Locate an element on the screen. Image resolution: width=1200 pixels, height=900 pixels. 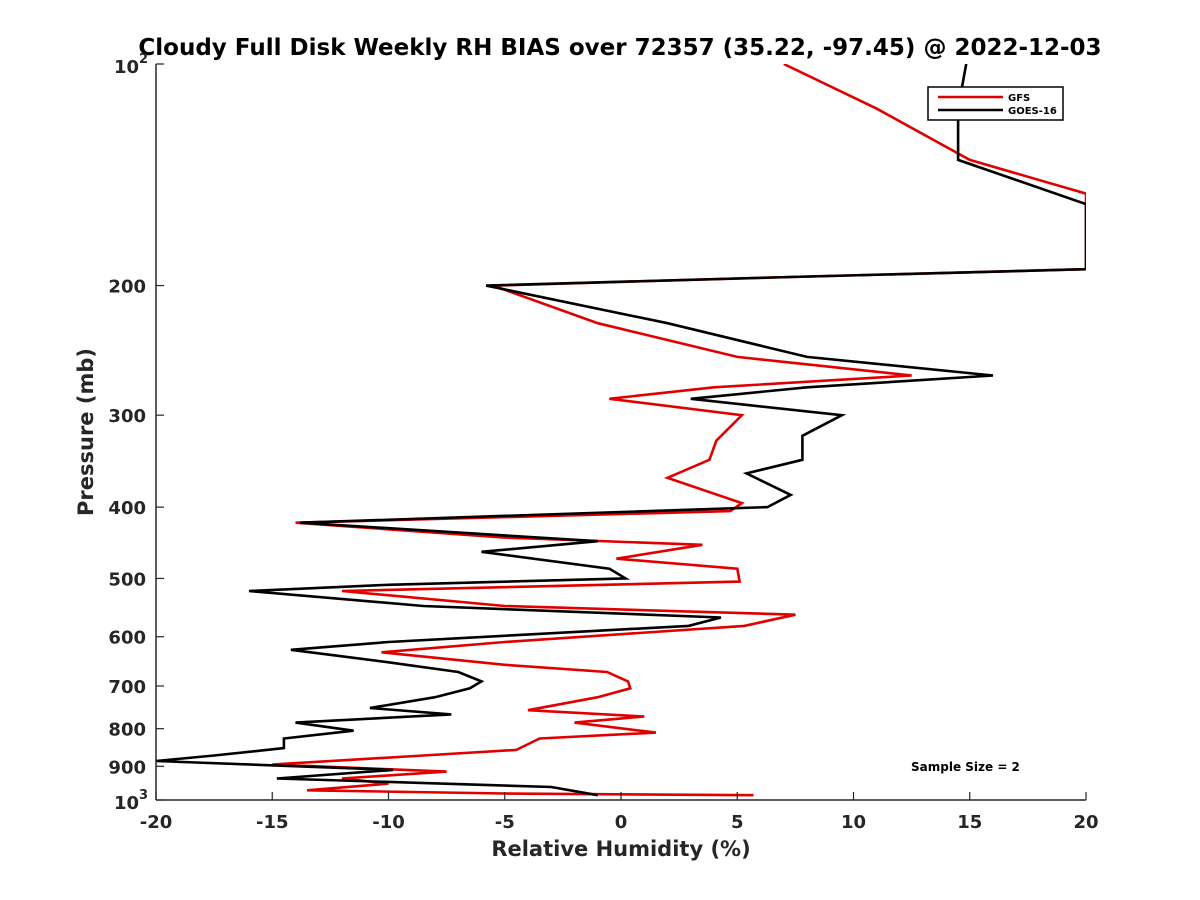
x-tick-label: -20 is located at coordinates (156, 822).